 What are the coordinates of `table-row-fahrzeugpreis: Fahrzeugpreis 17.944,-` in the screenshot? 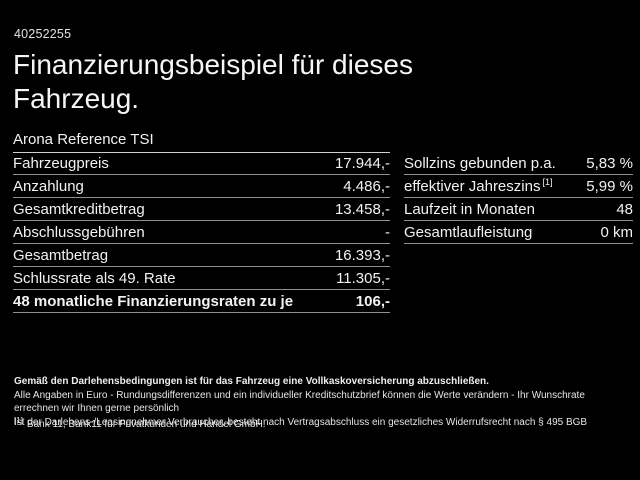 It's located at (201, 163).